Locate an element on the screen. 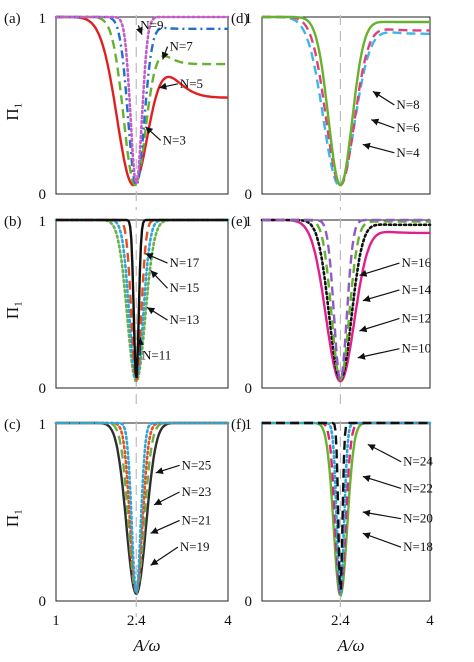 This screenshot has height=662, width=474. series-line-n9 is located at coordinates (142, 100).